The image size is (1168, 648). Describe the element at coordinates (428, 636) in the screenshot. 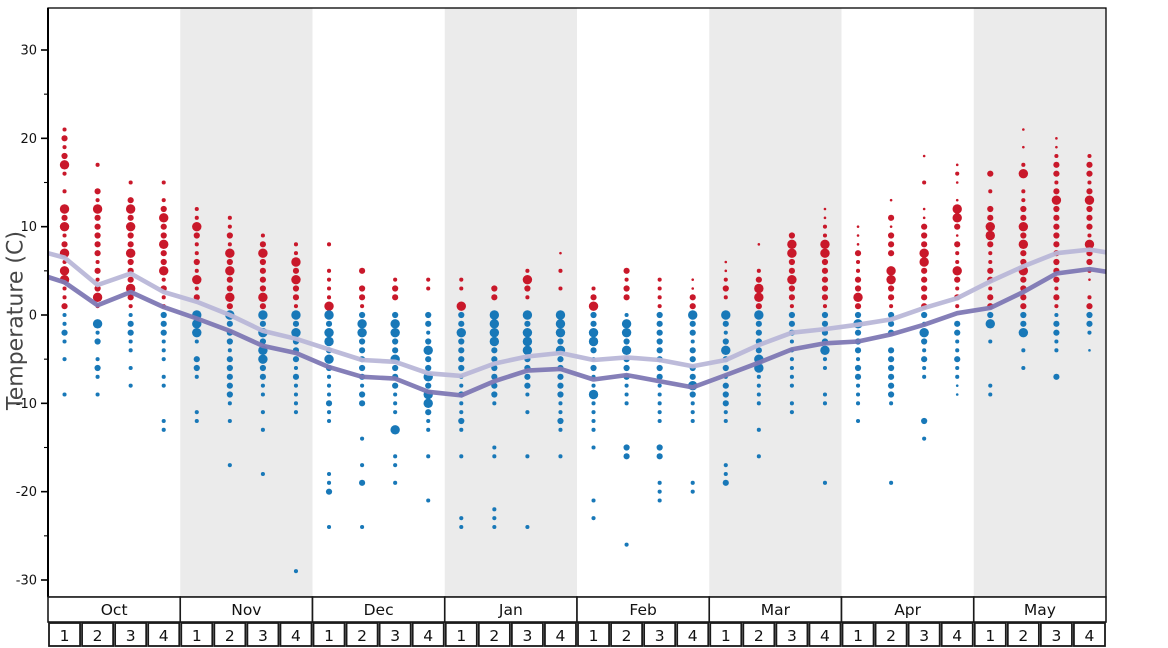

I see `week-number-label: 4` at that location.